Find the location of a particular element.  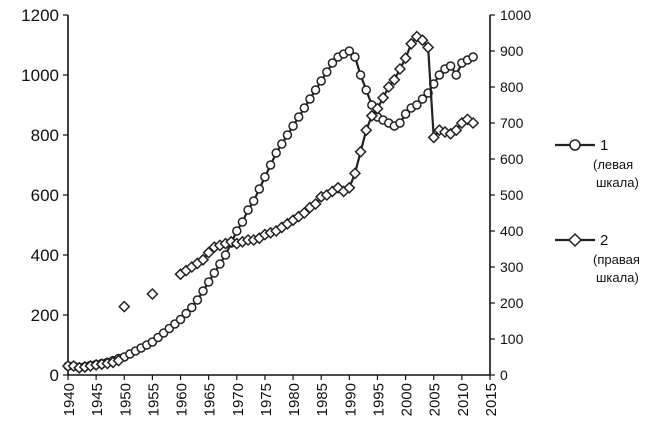

x-tick-label: 1975 is located at coordinates (266, 399).